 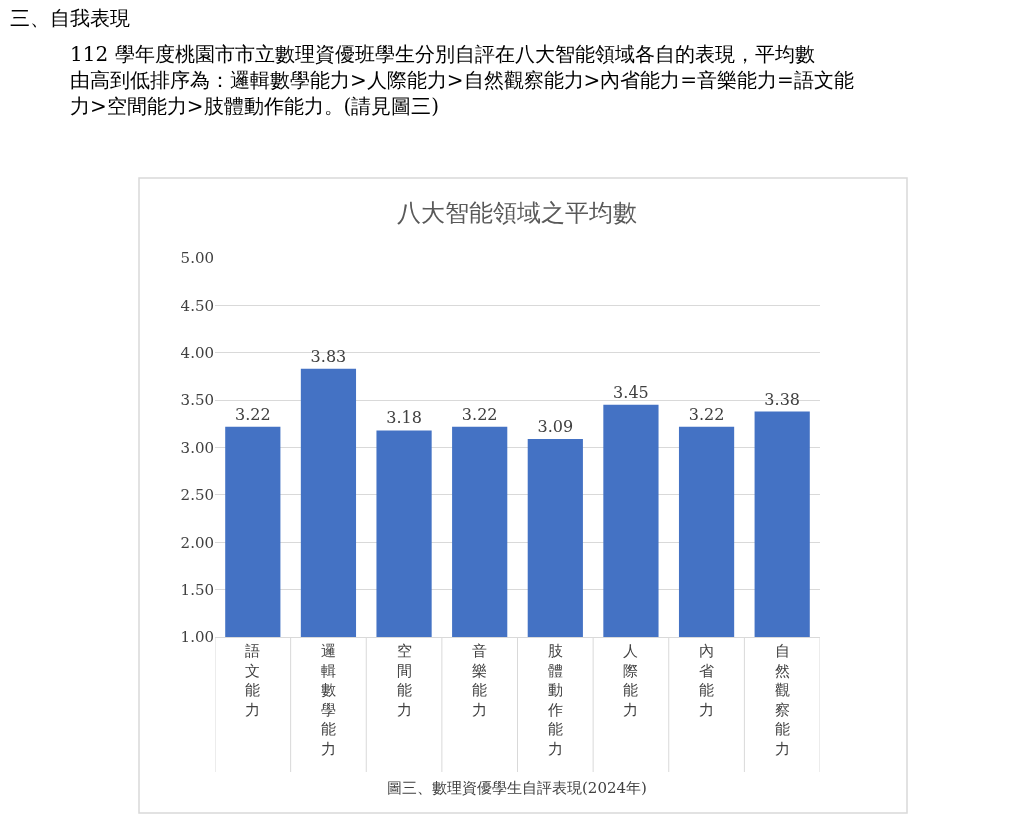 I want to click on data-label: 3.09, so click(x=555, y=426).